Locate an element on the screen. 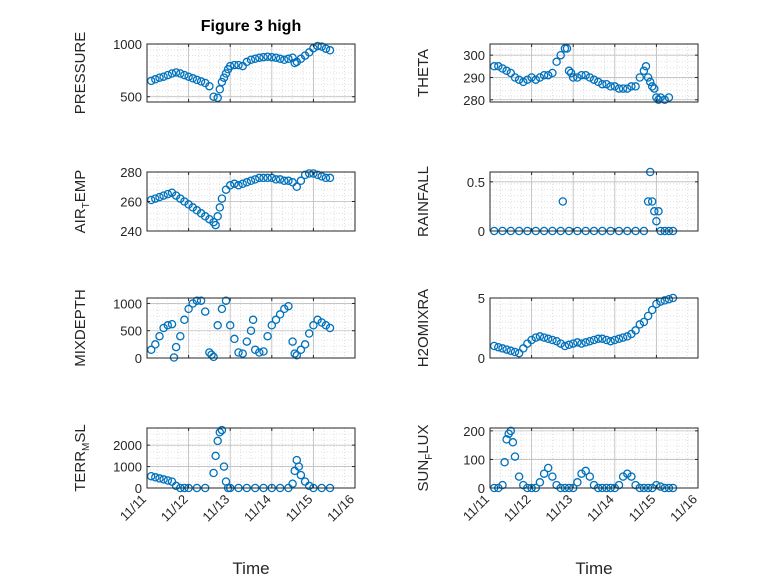 This screenshot has height=583, width=778. x-tick-label: 11/12 is located at coordinates (174, 508).